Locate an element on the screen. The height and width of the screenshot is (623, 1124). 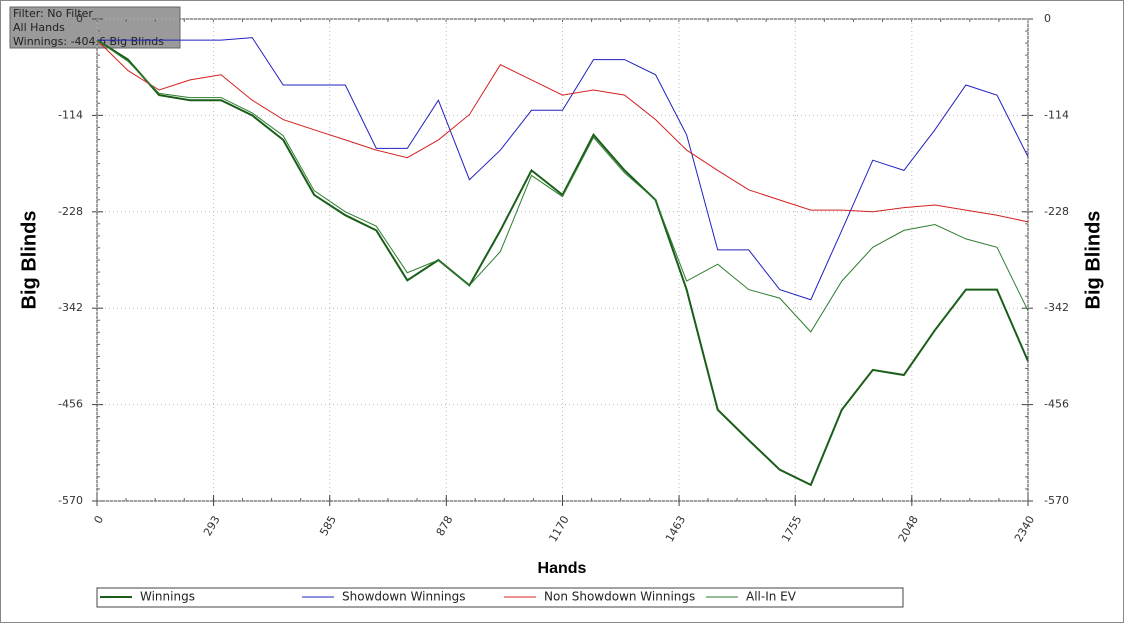
y2-tick-label: -342 is located at coordinates (1056, 307).